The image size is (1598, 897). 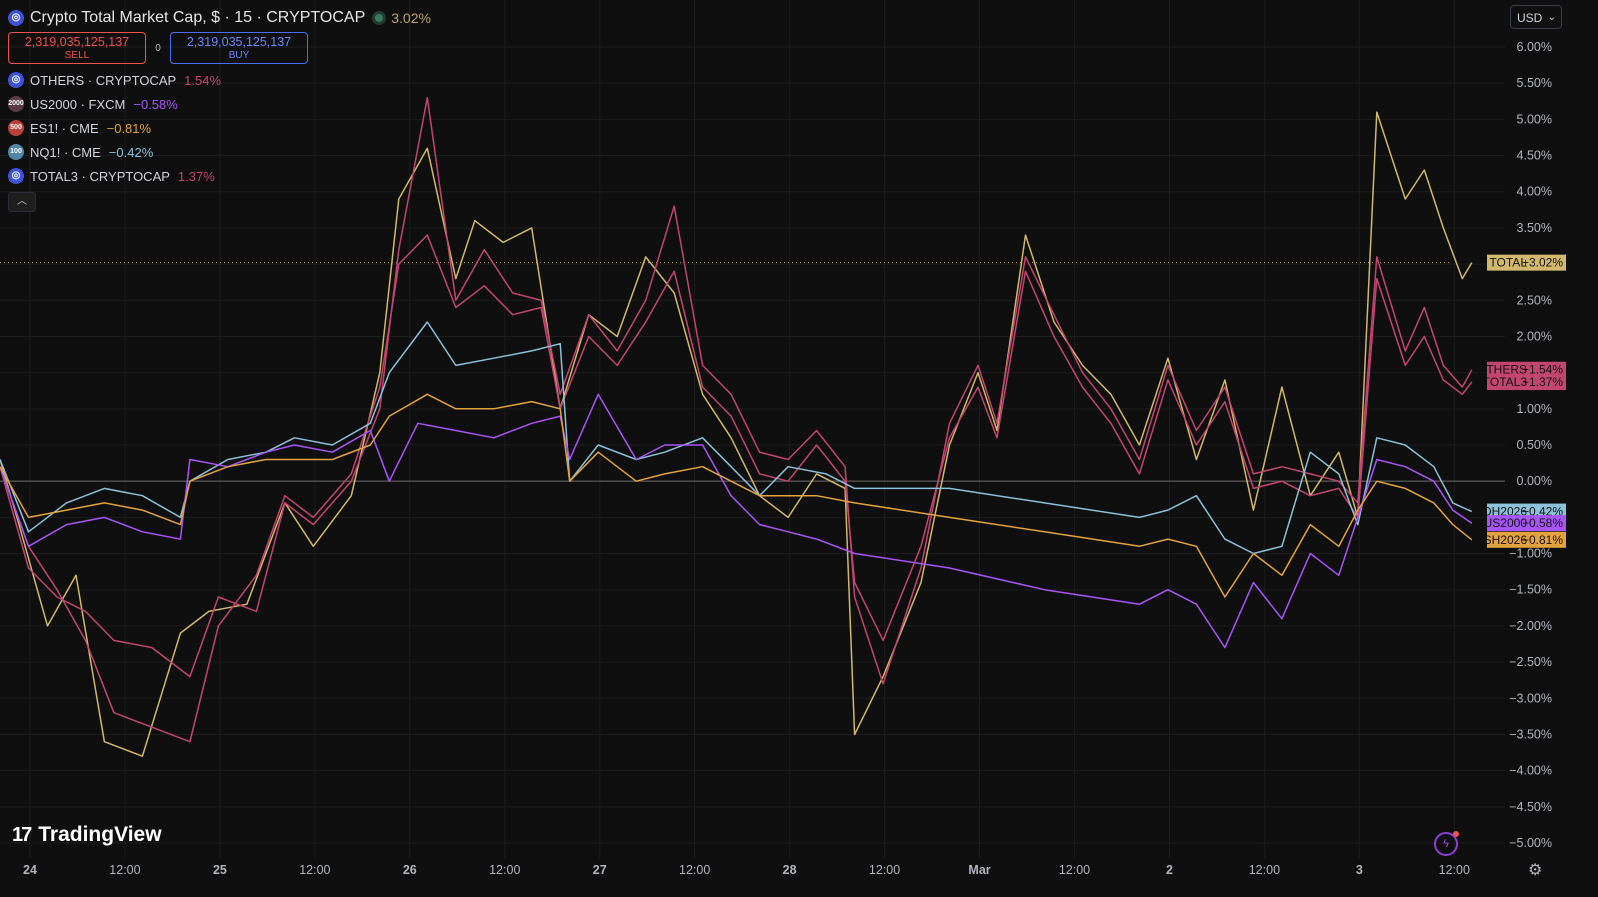 I want to click on y-tick-label: 5.50%, so click(x=1534, y=83).